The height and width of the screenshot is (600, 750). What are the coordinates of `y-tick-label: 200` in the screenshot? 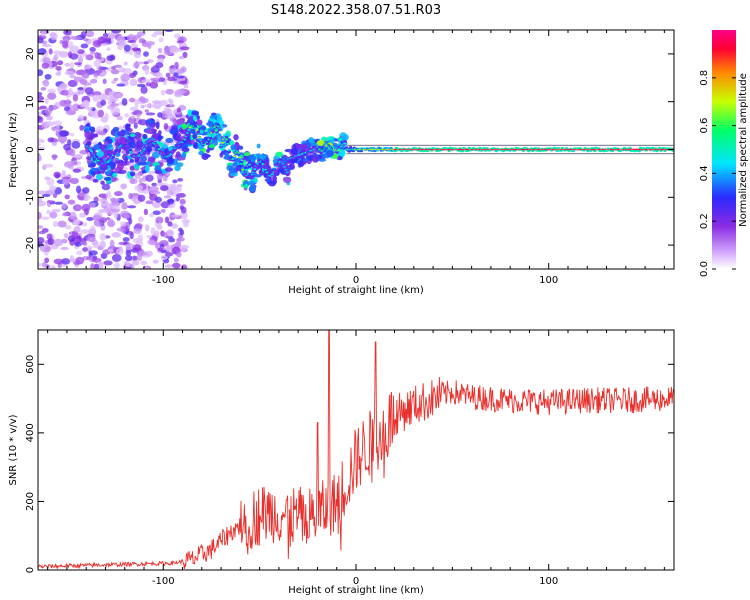 It's located at (30, 501).